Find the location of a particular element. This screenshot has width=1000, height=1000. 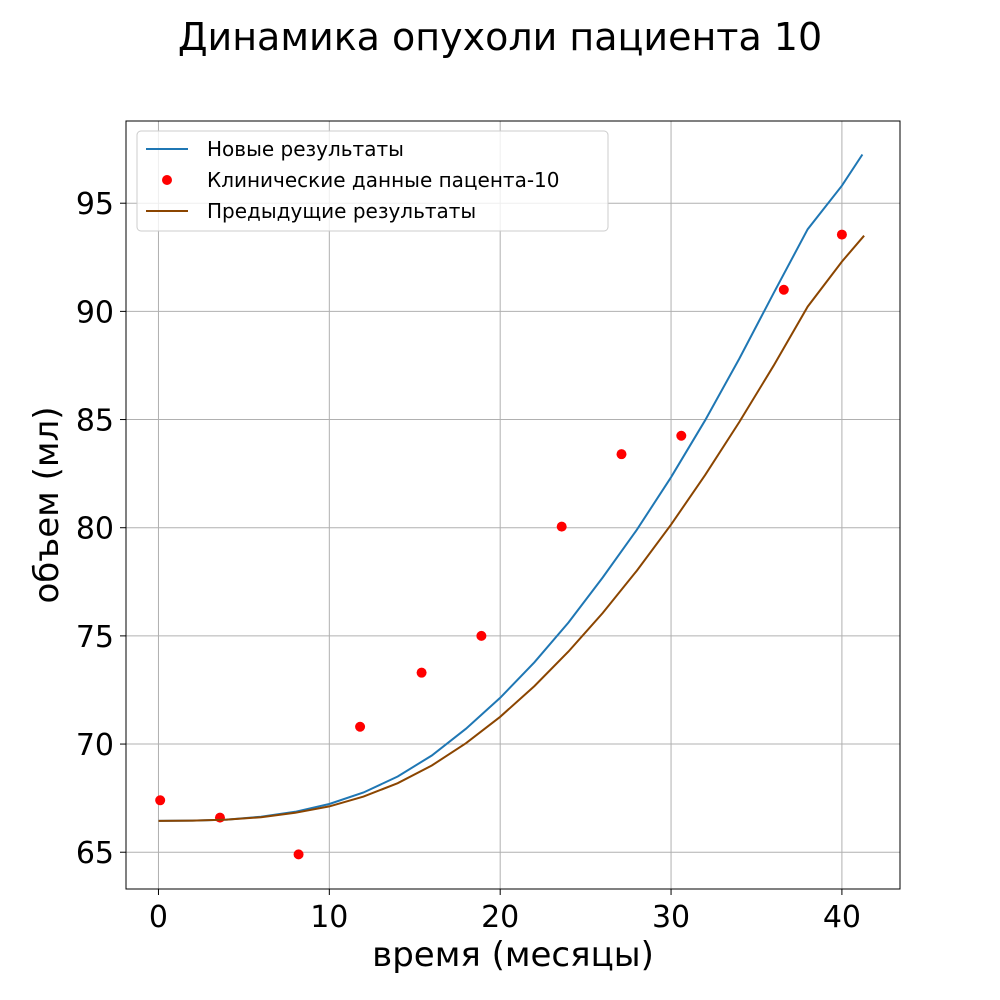

x-tick-label: 30 is located at coordinates (671, 917).